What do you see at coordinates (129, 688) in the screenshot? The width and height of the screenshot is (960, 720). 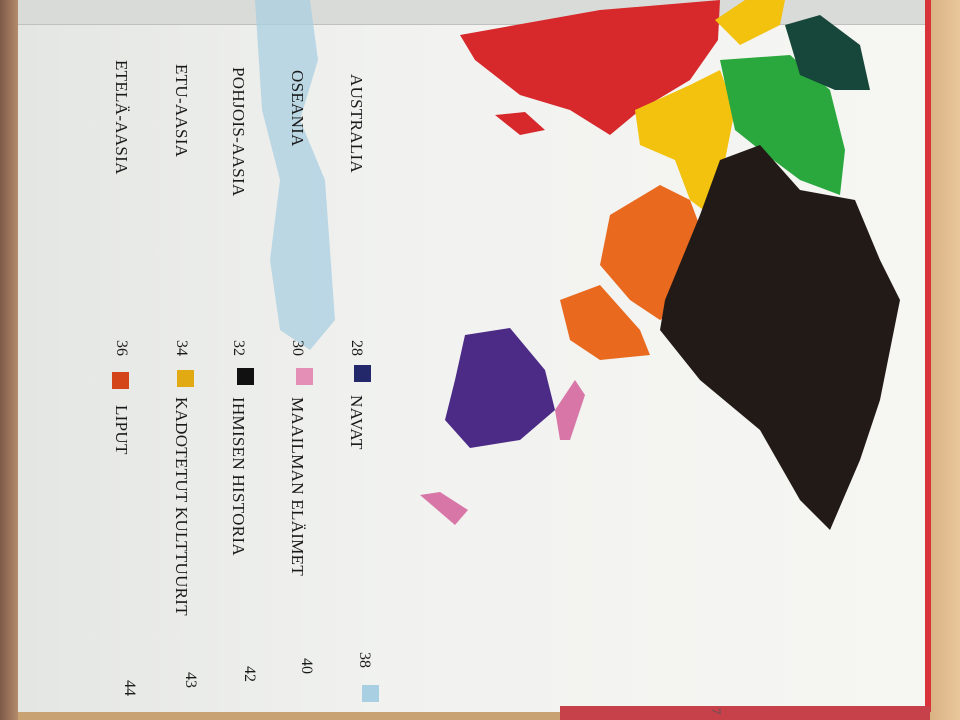 I see `toc-page-liput: 44` at bounding box center [129, 688].